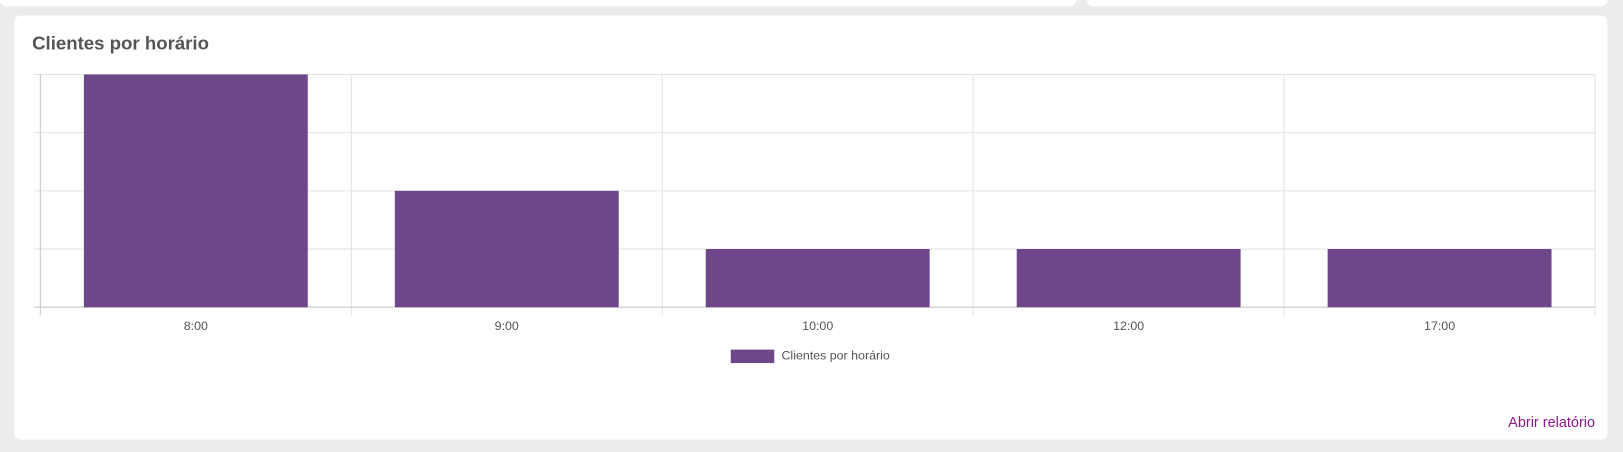  What do you see at coordinates (507, 326) in the screenshot?
I see `x-tick-label: 9:00` at bounding box center [507, 326].